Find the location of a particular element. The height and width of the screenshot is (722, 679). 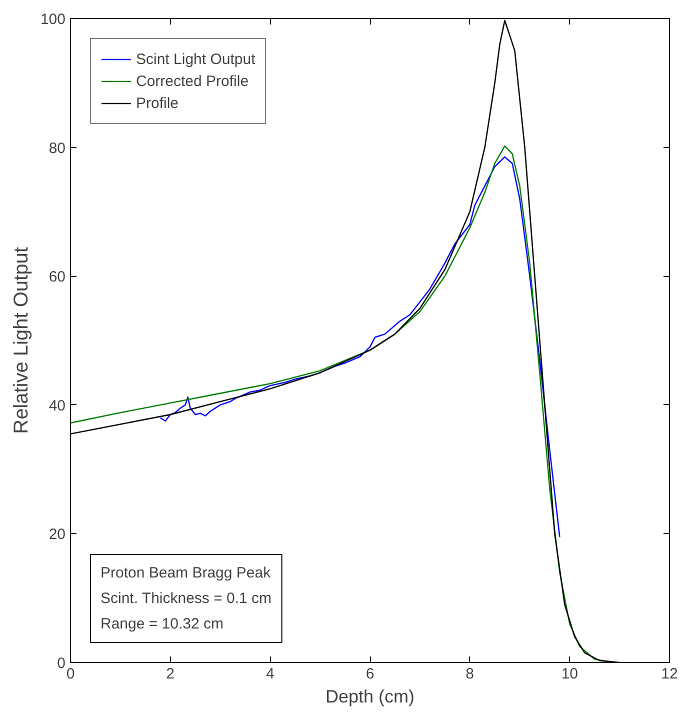

y-tick-label: 60 is located at coordinates (57, 277).